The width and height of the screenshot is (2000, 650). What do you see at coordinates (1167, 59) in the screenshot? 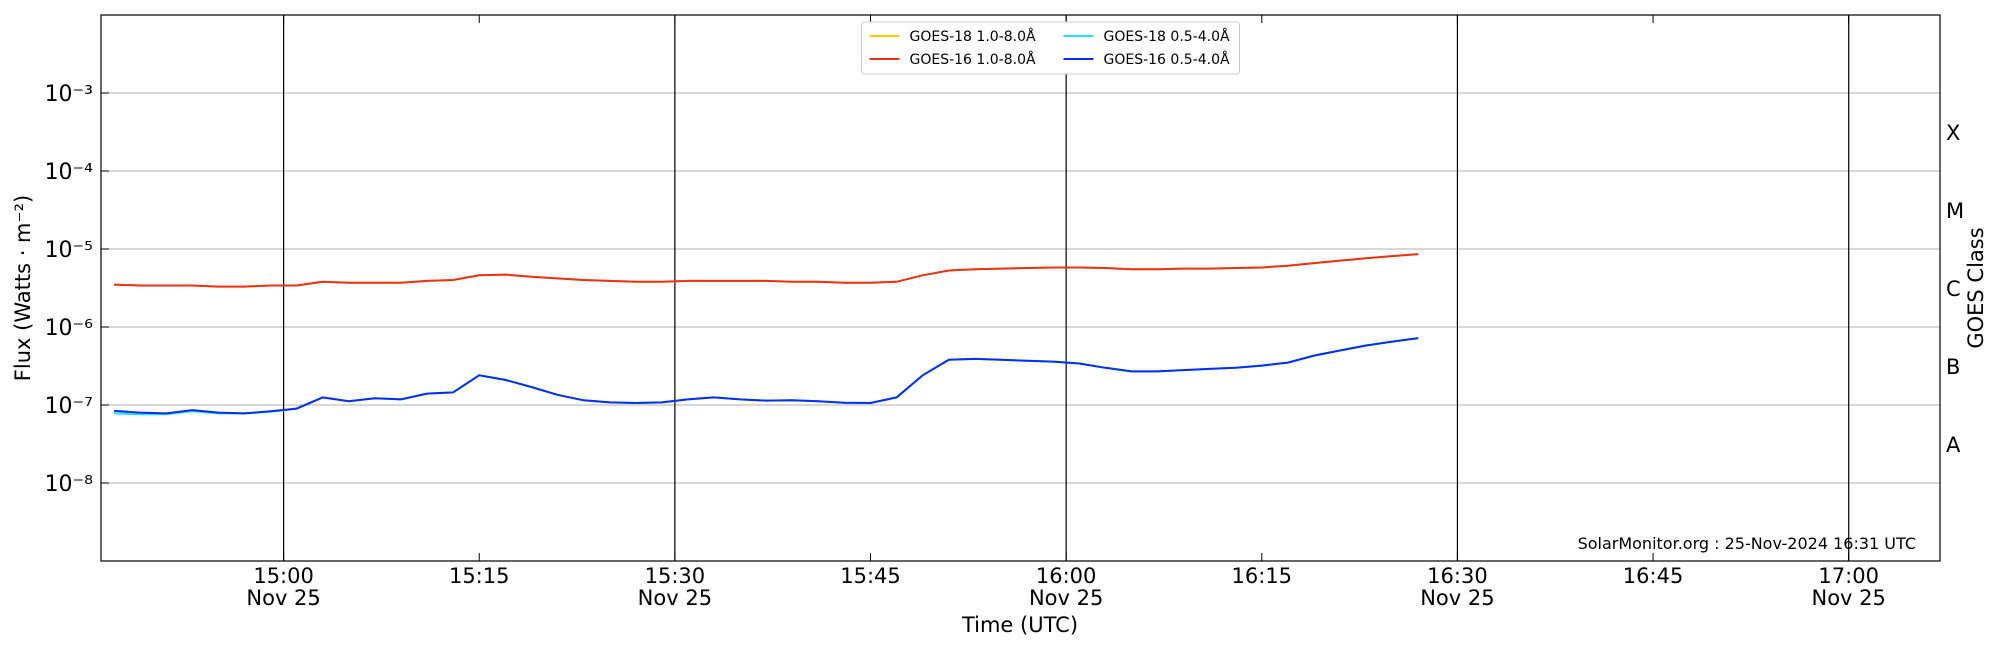
I see `legend-label: GOES-16 0.5-4.0Å` at bounding box center [1167, 59].